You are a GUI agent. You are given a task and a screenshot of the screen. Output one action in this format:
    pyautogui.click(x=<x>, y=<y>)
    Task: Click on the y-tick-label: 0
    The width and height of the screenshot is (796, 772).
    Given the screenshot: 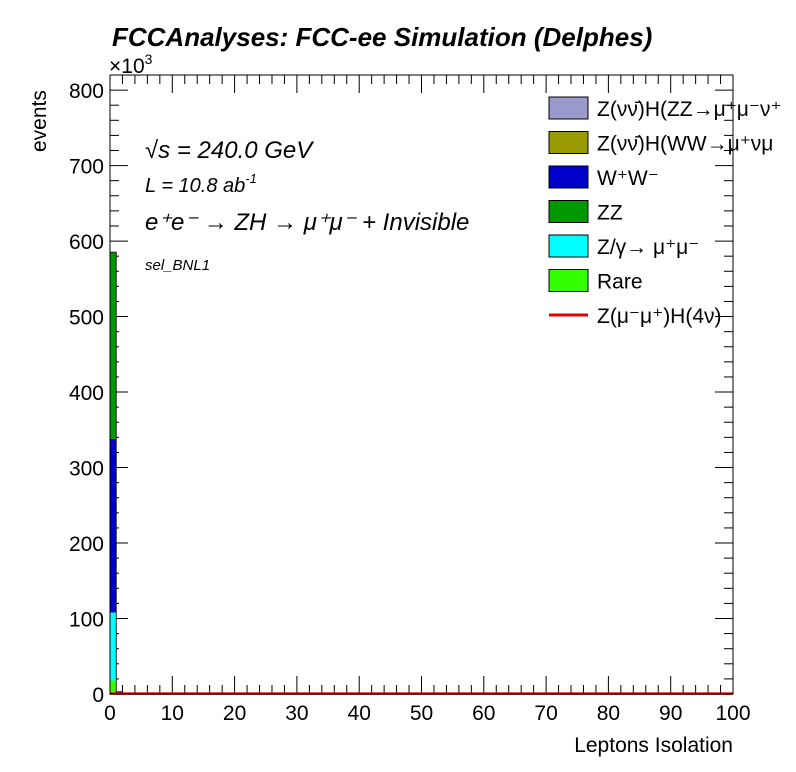 What is the action you would take?
    pyautogui.click(x=98, y=695)
    